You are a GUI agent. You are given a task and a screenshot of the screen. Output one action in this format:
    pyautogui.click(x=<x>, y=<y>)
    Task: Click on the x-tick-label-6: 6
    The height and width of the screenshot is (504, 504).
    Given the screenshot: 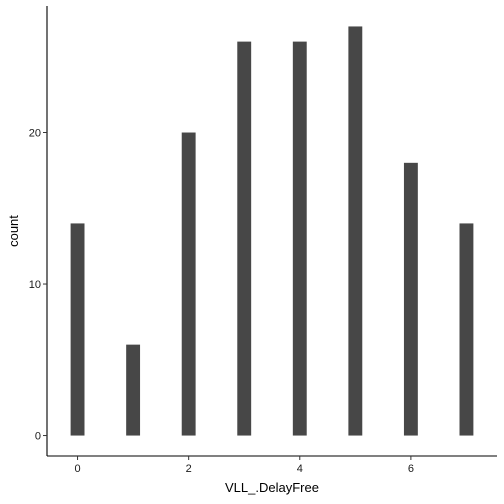 What is the action you would take?
    pyautogui.click(x=411, y=469)
    